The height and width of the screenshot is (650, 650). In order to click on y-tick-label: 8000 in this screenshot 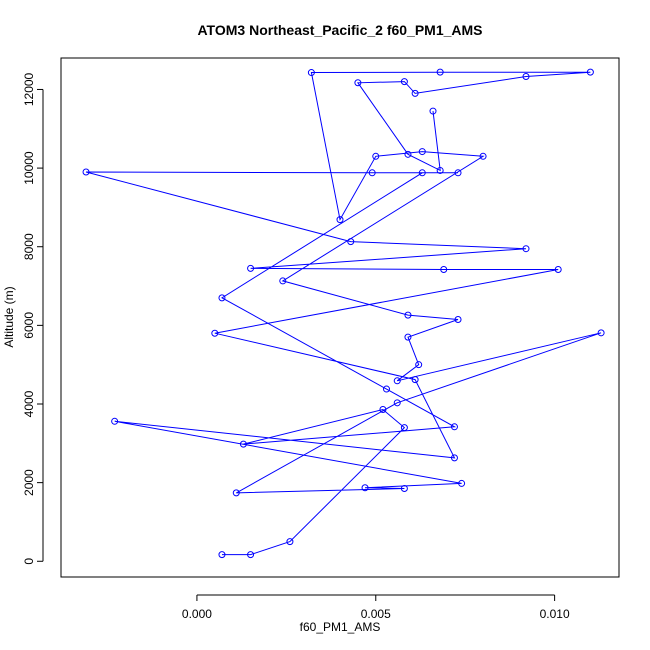, I will do `click(29, 246)`.